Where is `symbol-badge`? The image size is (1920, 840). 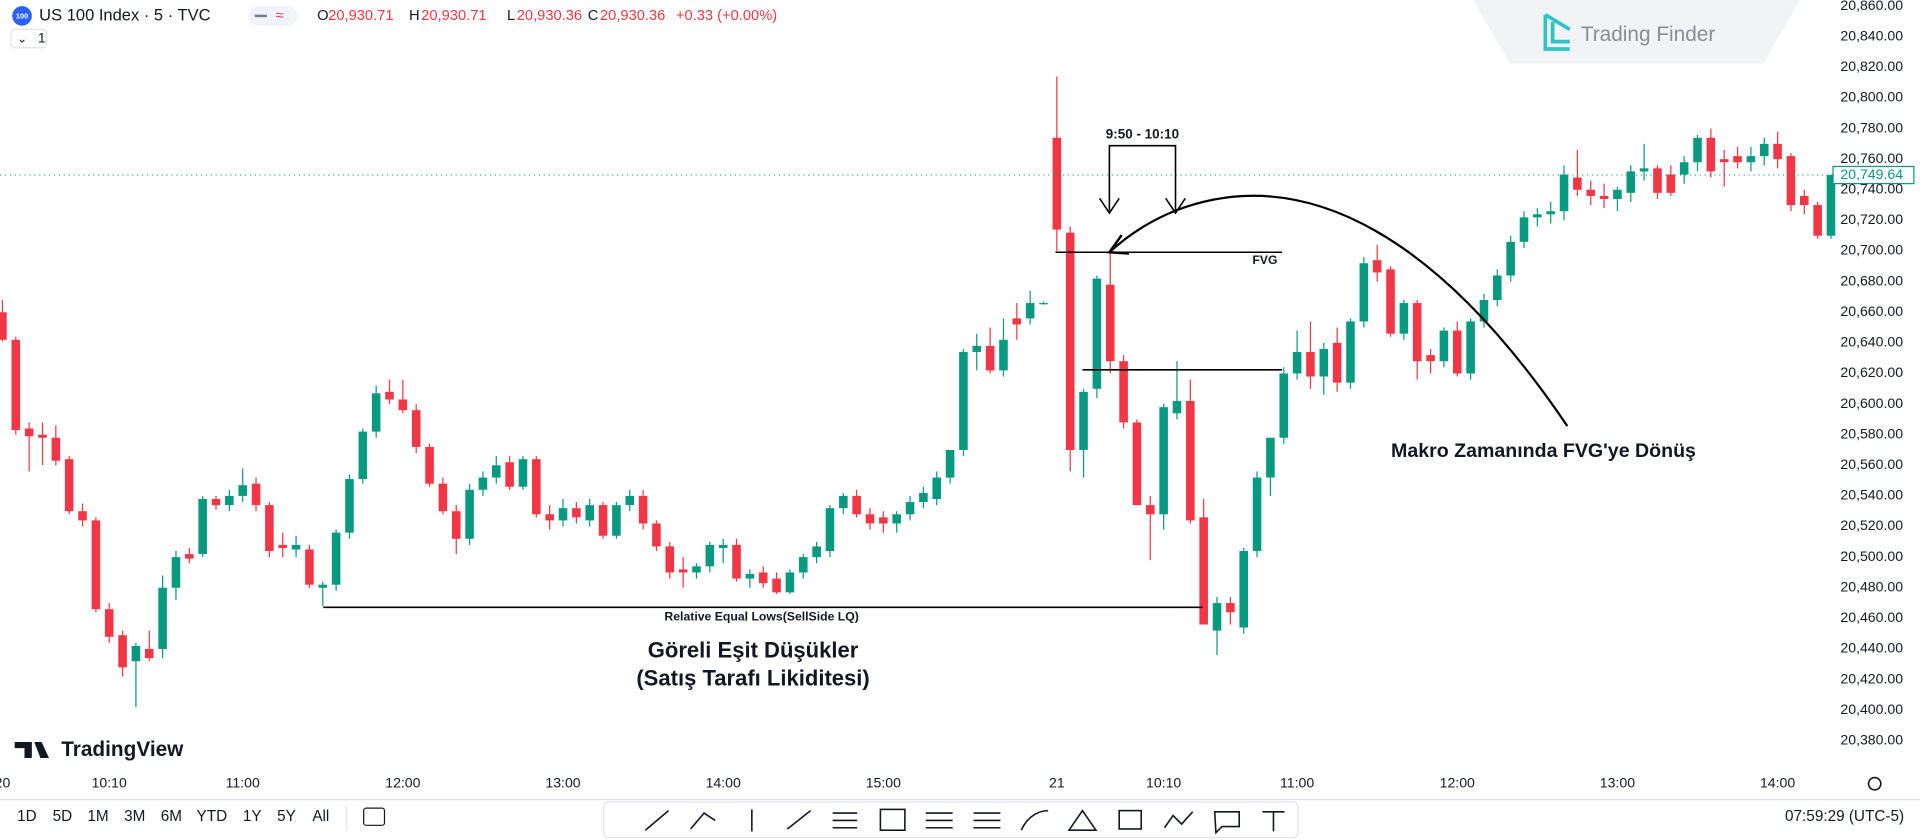
symbol-badge is located at coordinates (22, 16).